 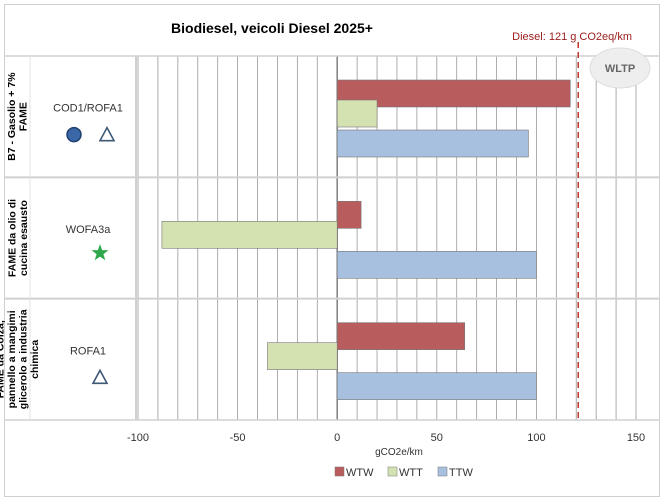 I want to click on legend-label-wtw: WTW, so click(x=360, y=473).